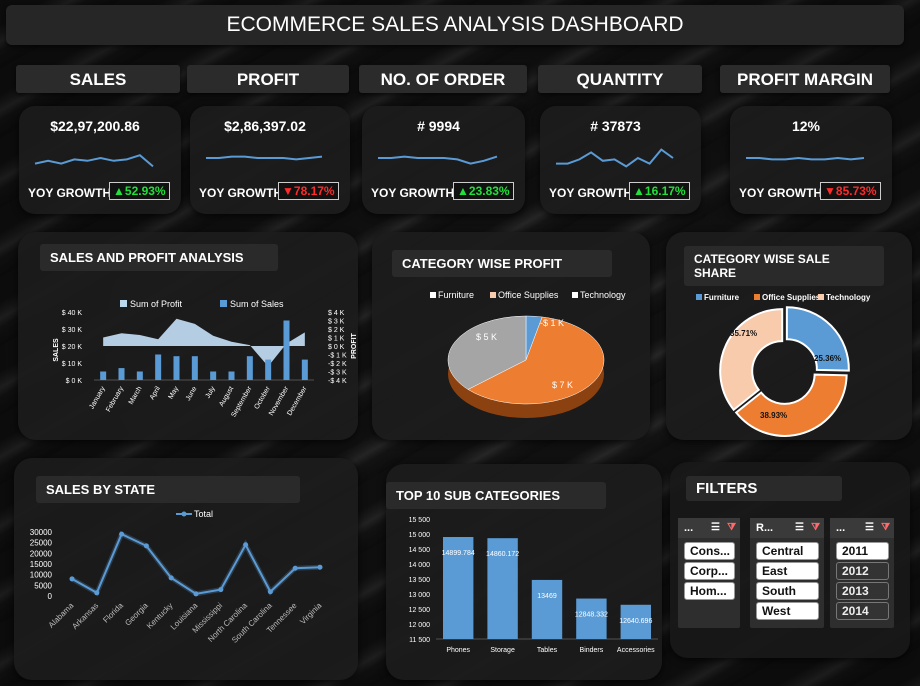 This screenshot has width=920, height=686. I want to click on x-tick-label: April, so click(155, 393).